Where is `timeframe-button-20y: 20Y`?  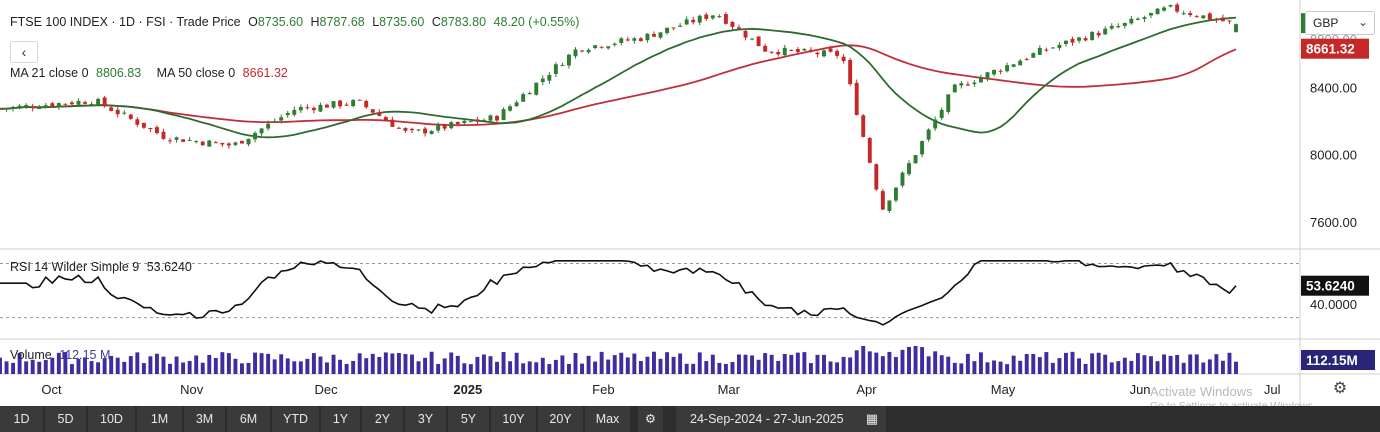
timeframe-button-20y: 20Y is located at coordinates (561, 419).